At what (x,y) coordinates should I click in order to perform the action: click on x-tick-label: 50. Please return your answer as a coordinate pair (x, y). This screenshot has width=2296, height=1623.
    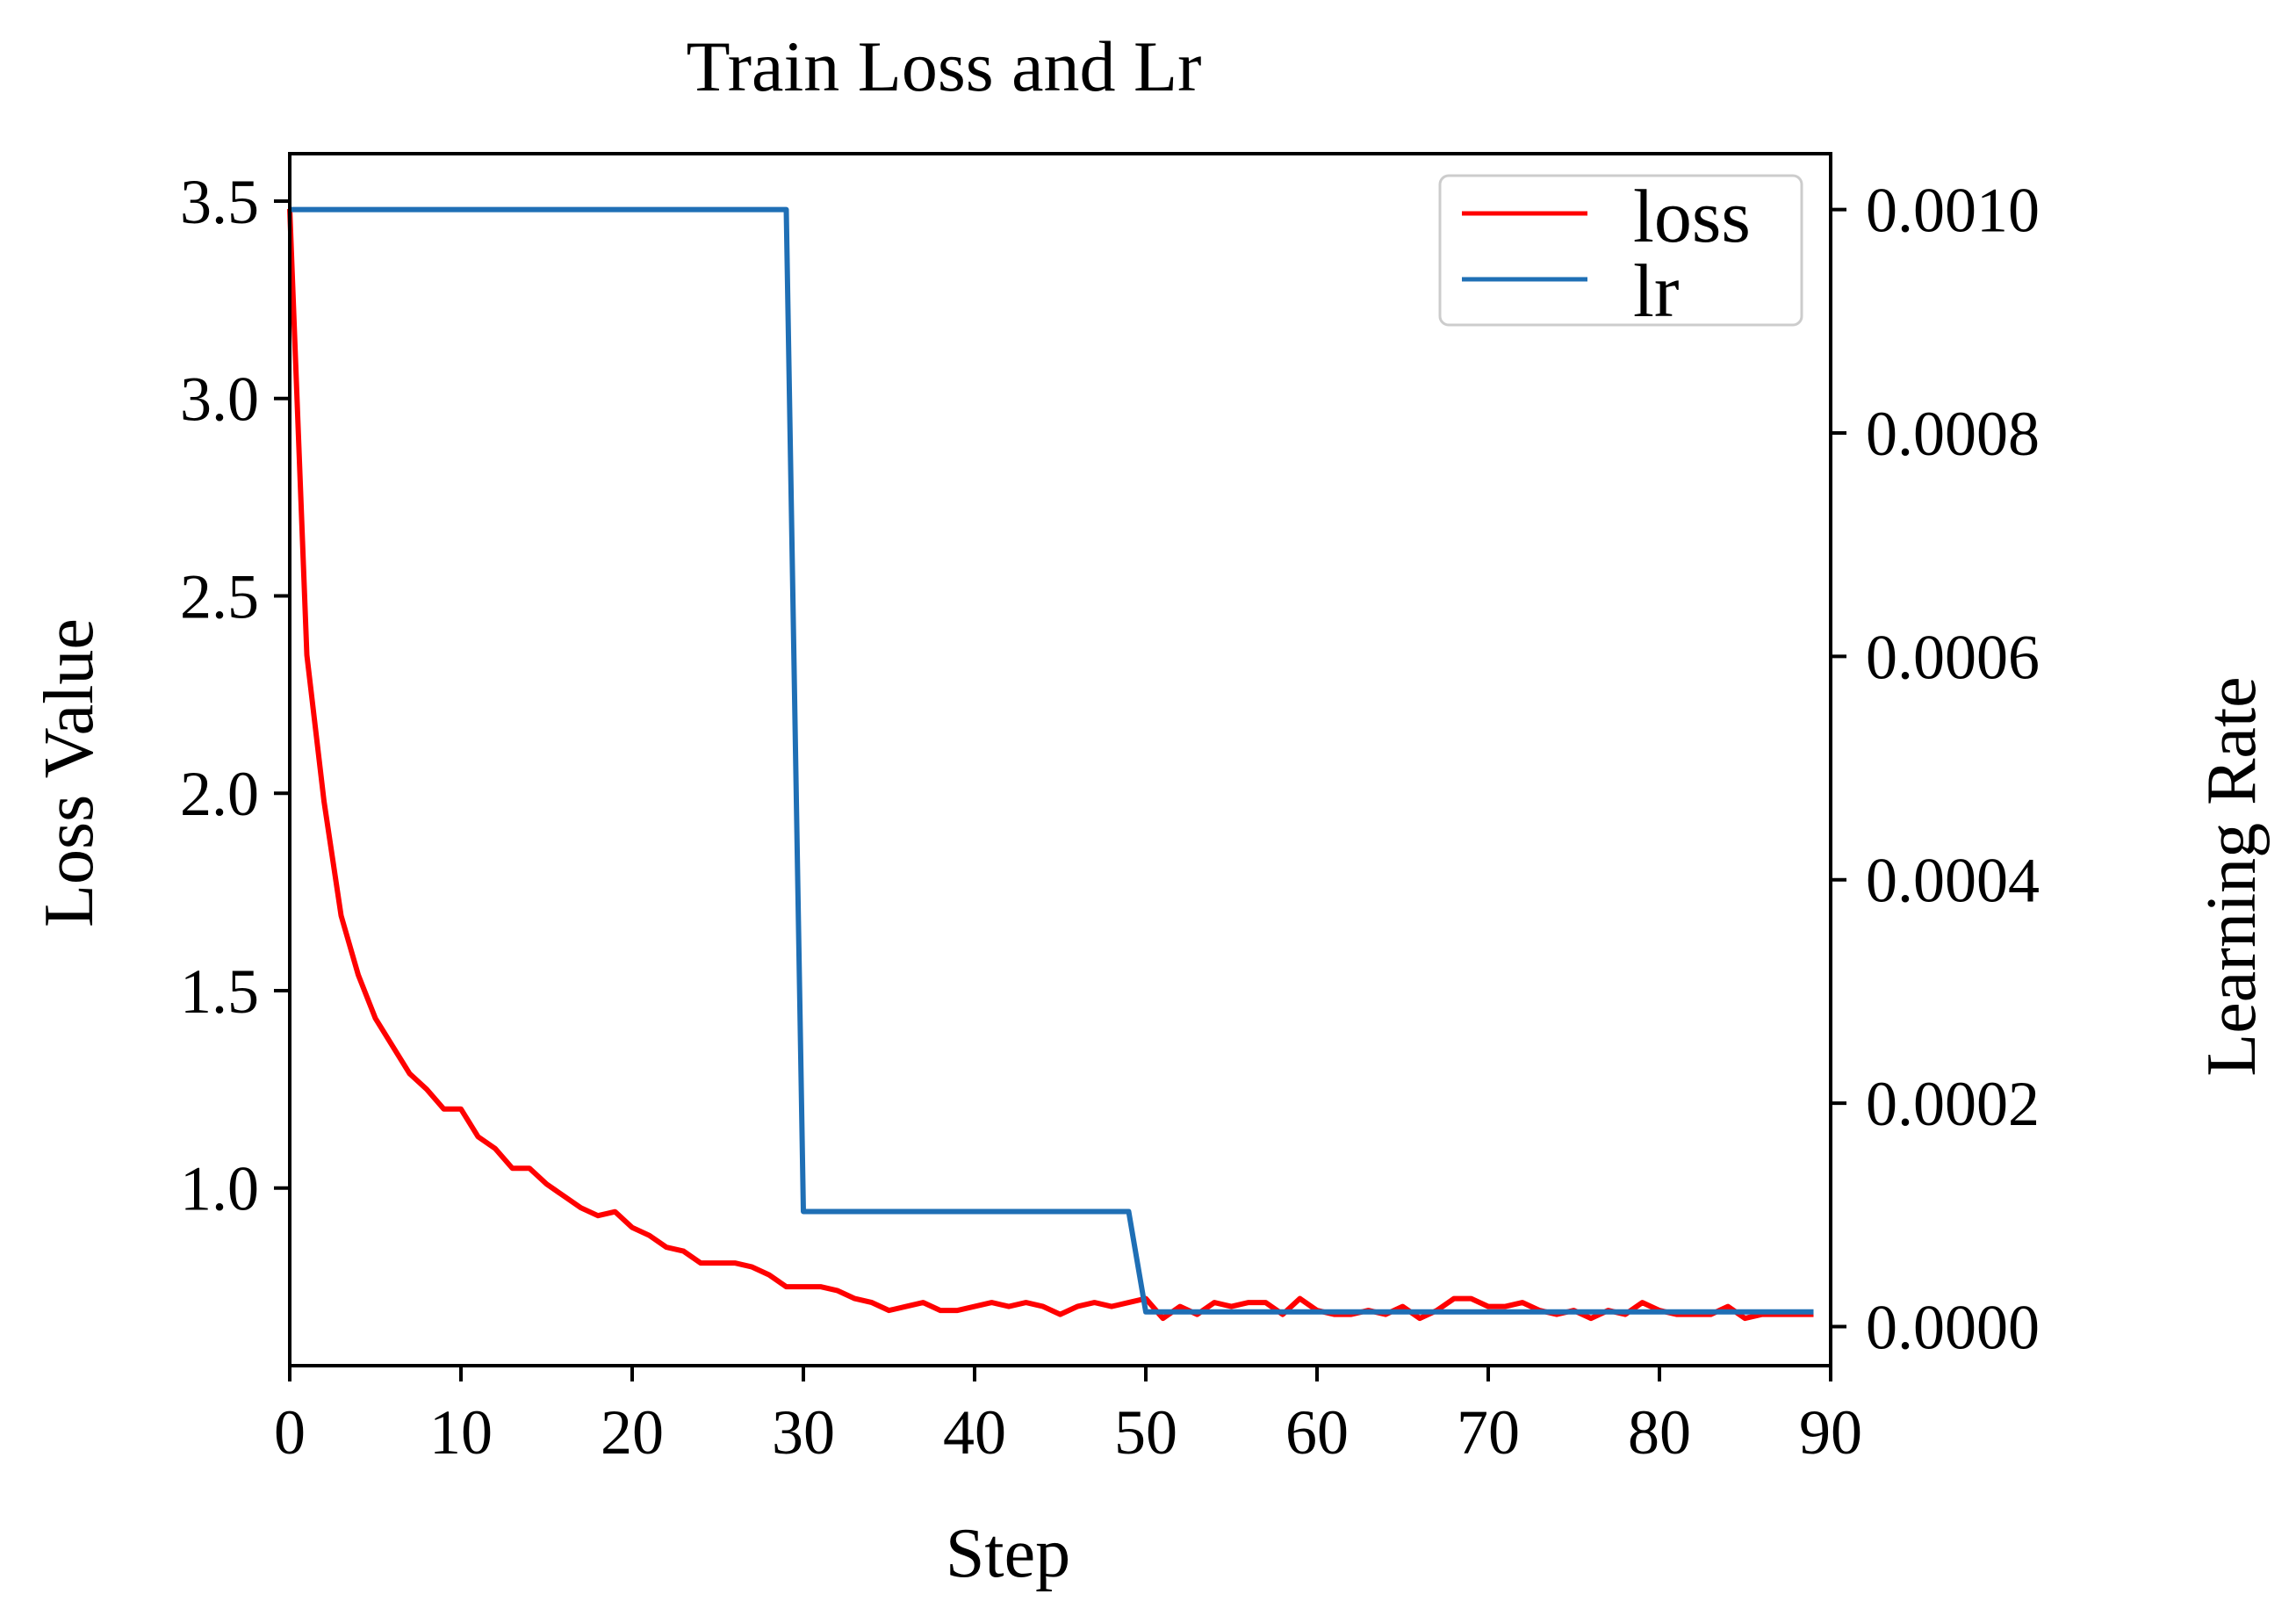
    Looking at the image, I should click on (1145, 1432).